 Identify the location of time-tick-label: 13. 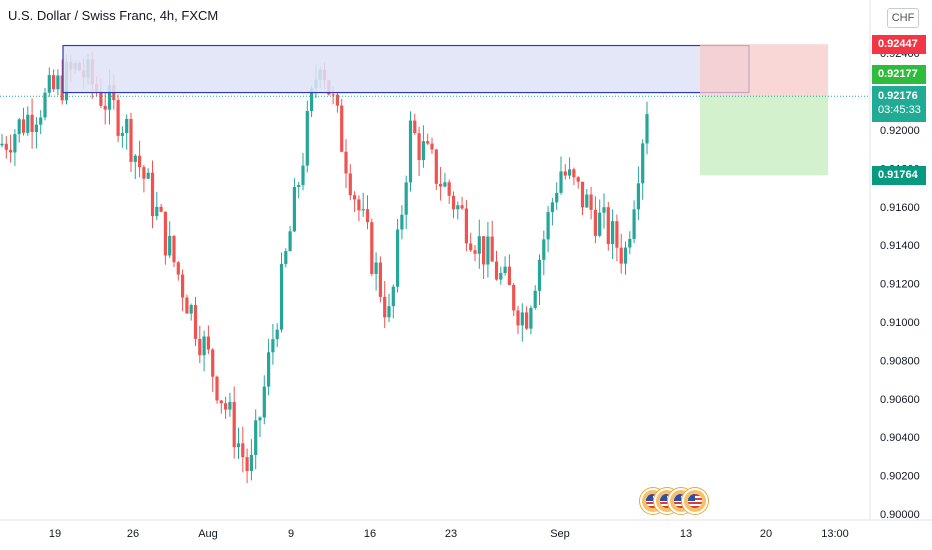
(686, 534).